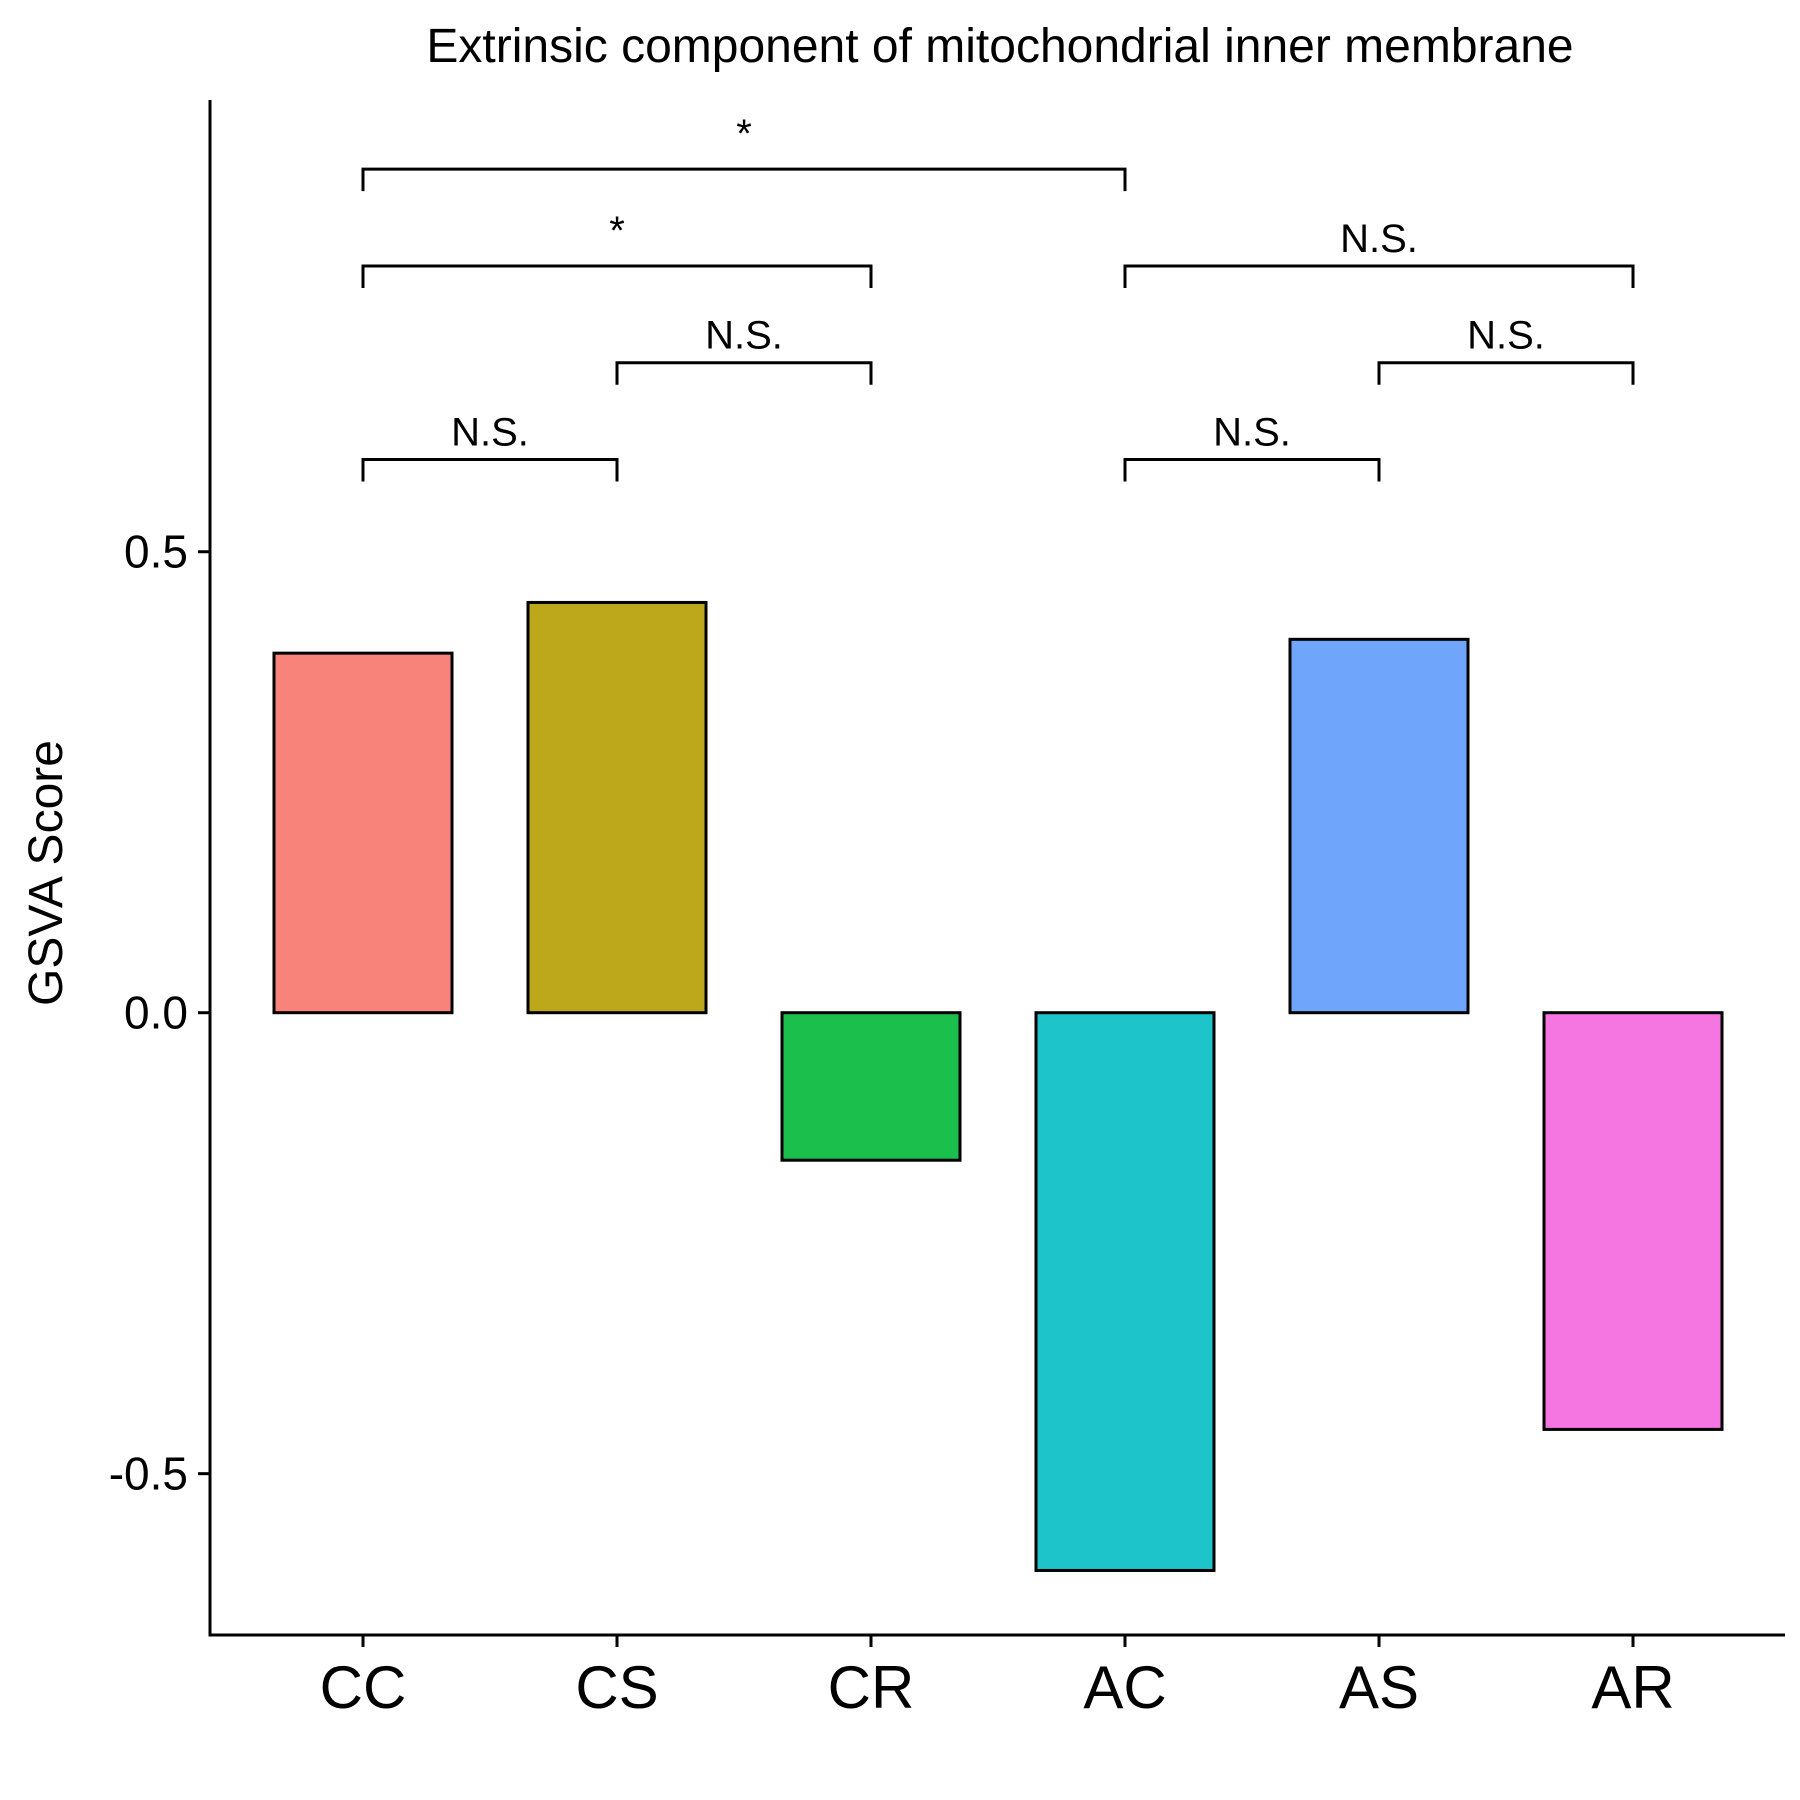  Describe the element at coordinates (148, 1474) in the screenshot. I see `y-tick-label: -0.5` at that location.